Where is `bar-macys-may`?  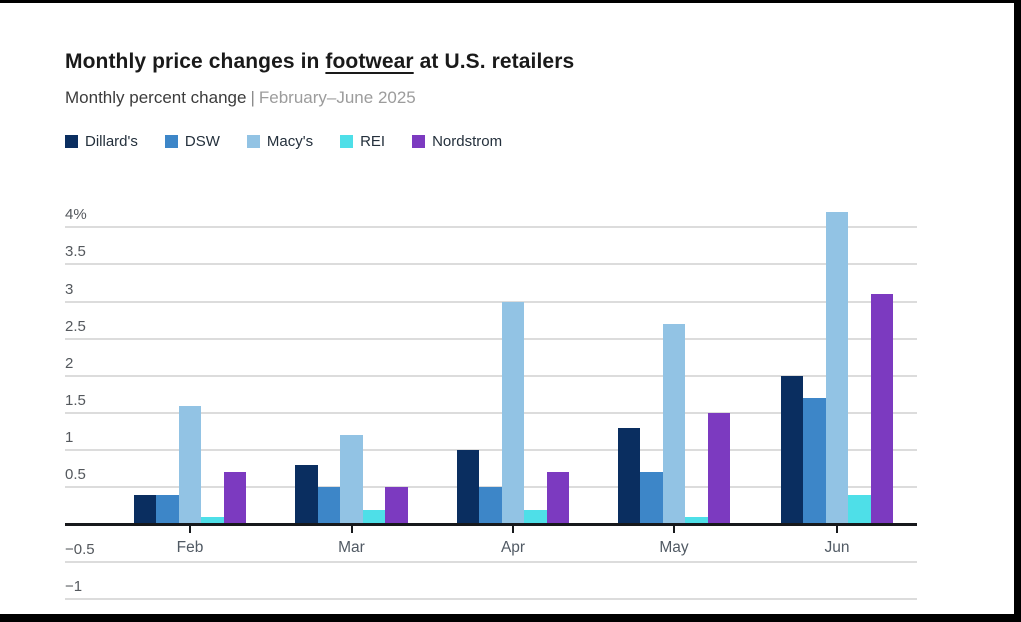
bar-macys-may is located at coordinates (674, 424).